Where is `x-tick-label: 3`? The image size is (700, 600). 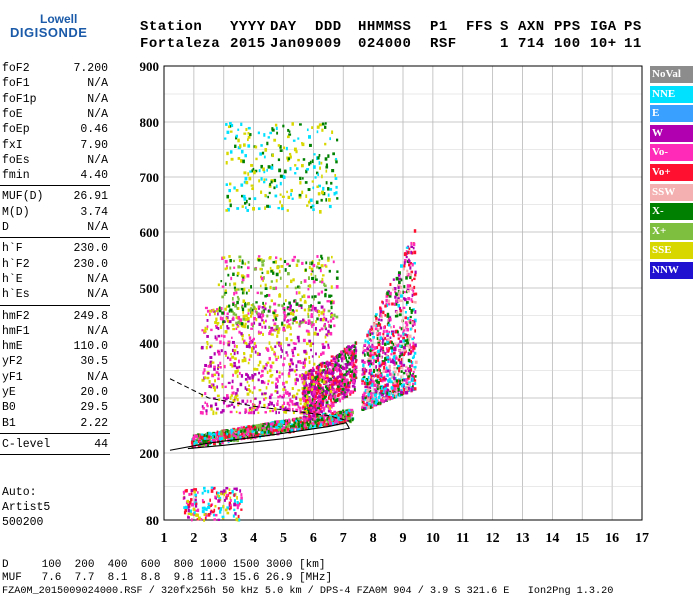
x-tick-label: 3 is located at coordinates (223, 538).